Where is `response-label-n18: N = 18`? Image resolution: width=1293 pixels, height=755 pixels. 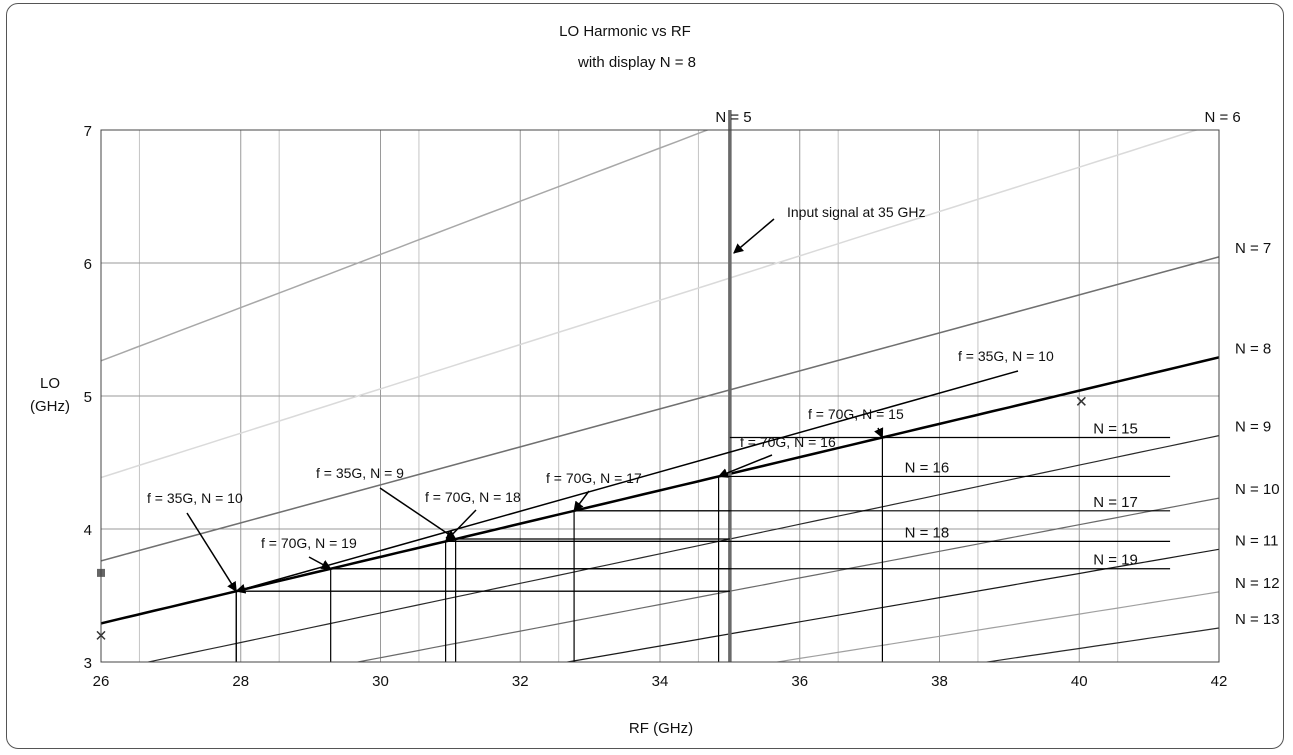 response-label-n18: N = 18 is located at coordinates (927, 532).